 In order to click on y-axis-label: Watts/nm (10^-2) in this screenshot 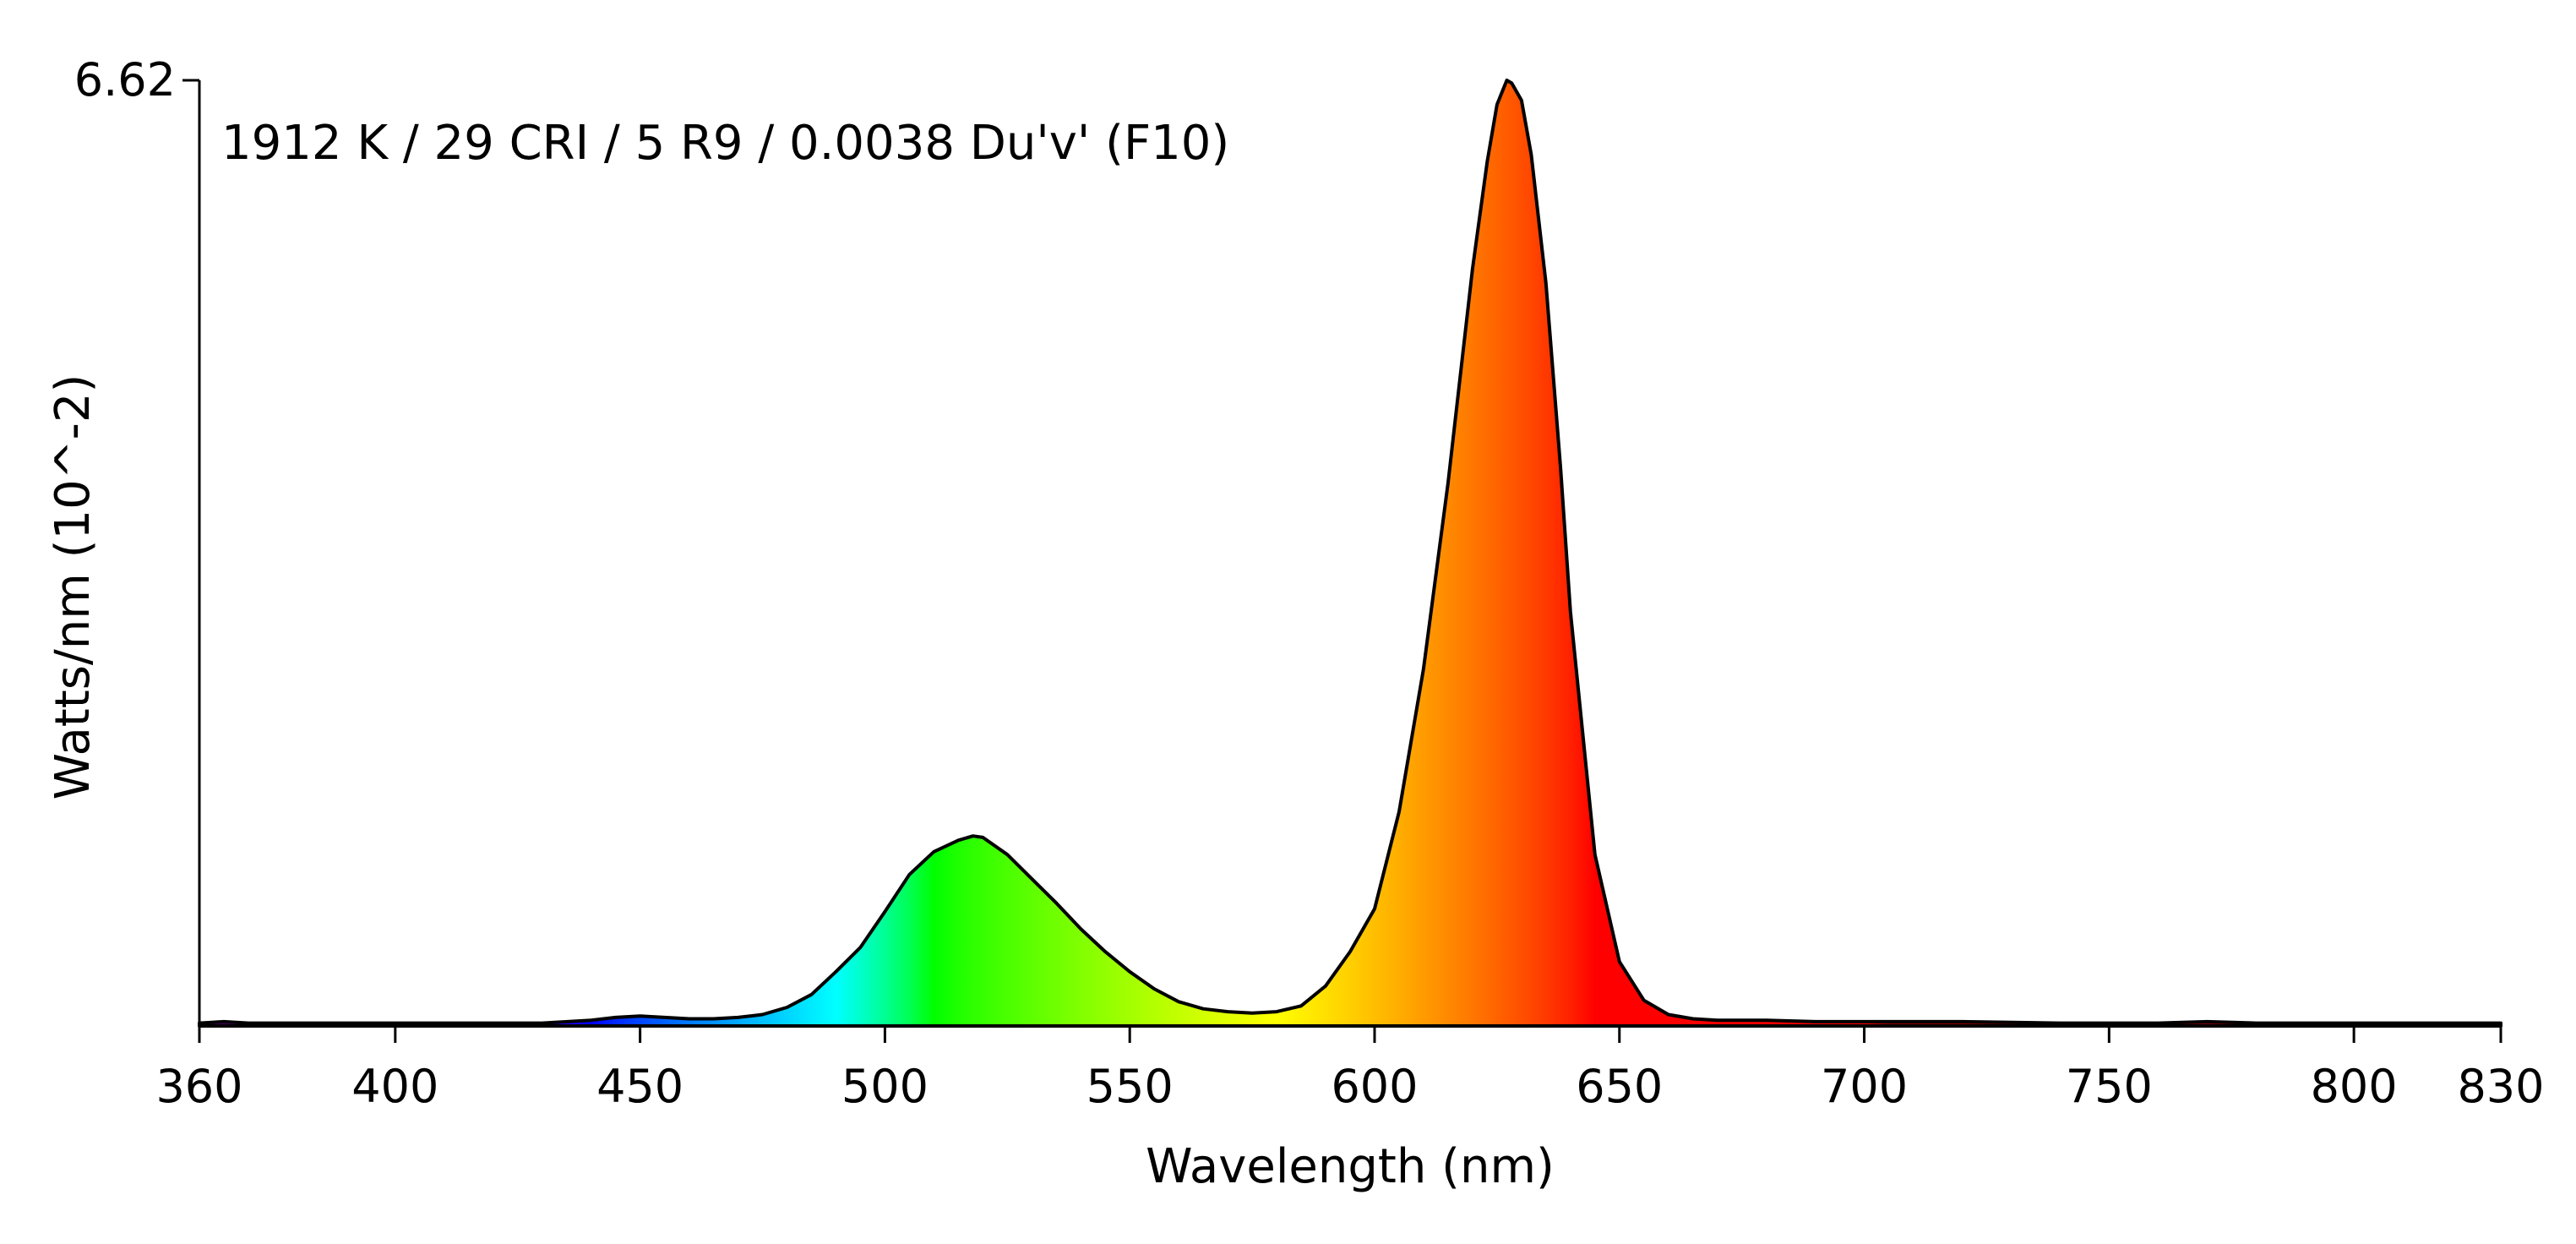, I will do `click(73, 587)`.